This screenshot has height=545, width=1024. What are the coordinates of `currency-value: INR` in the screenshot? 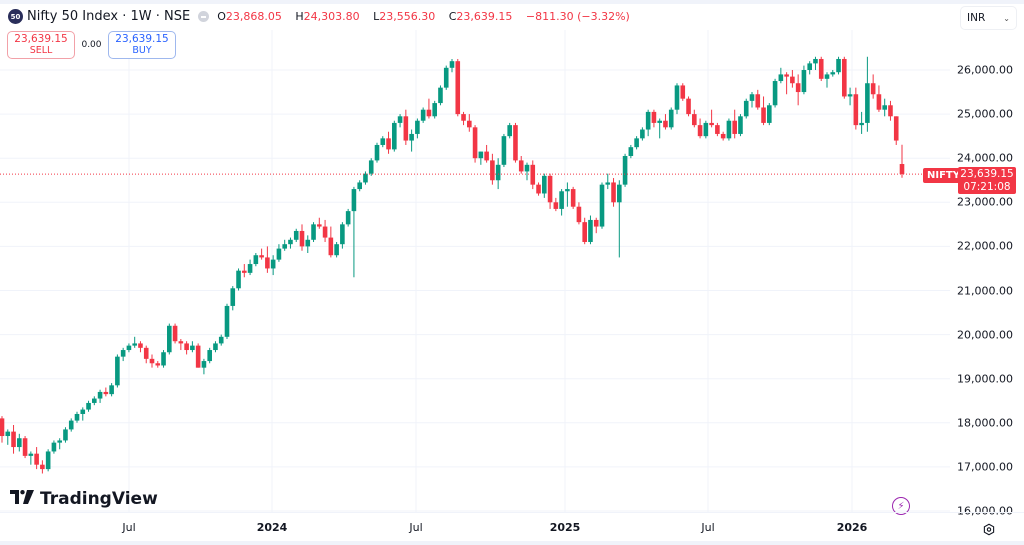 It's located at (976, 18).